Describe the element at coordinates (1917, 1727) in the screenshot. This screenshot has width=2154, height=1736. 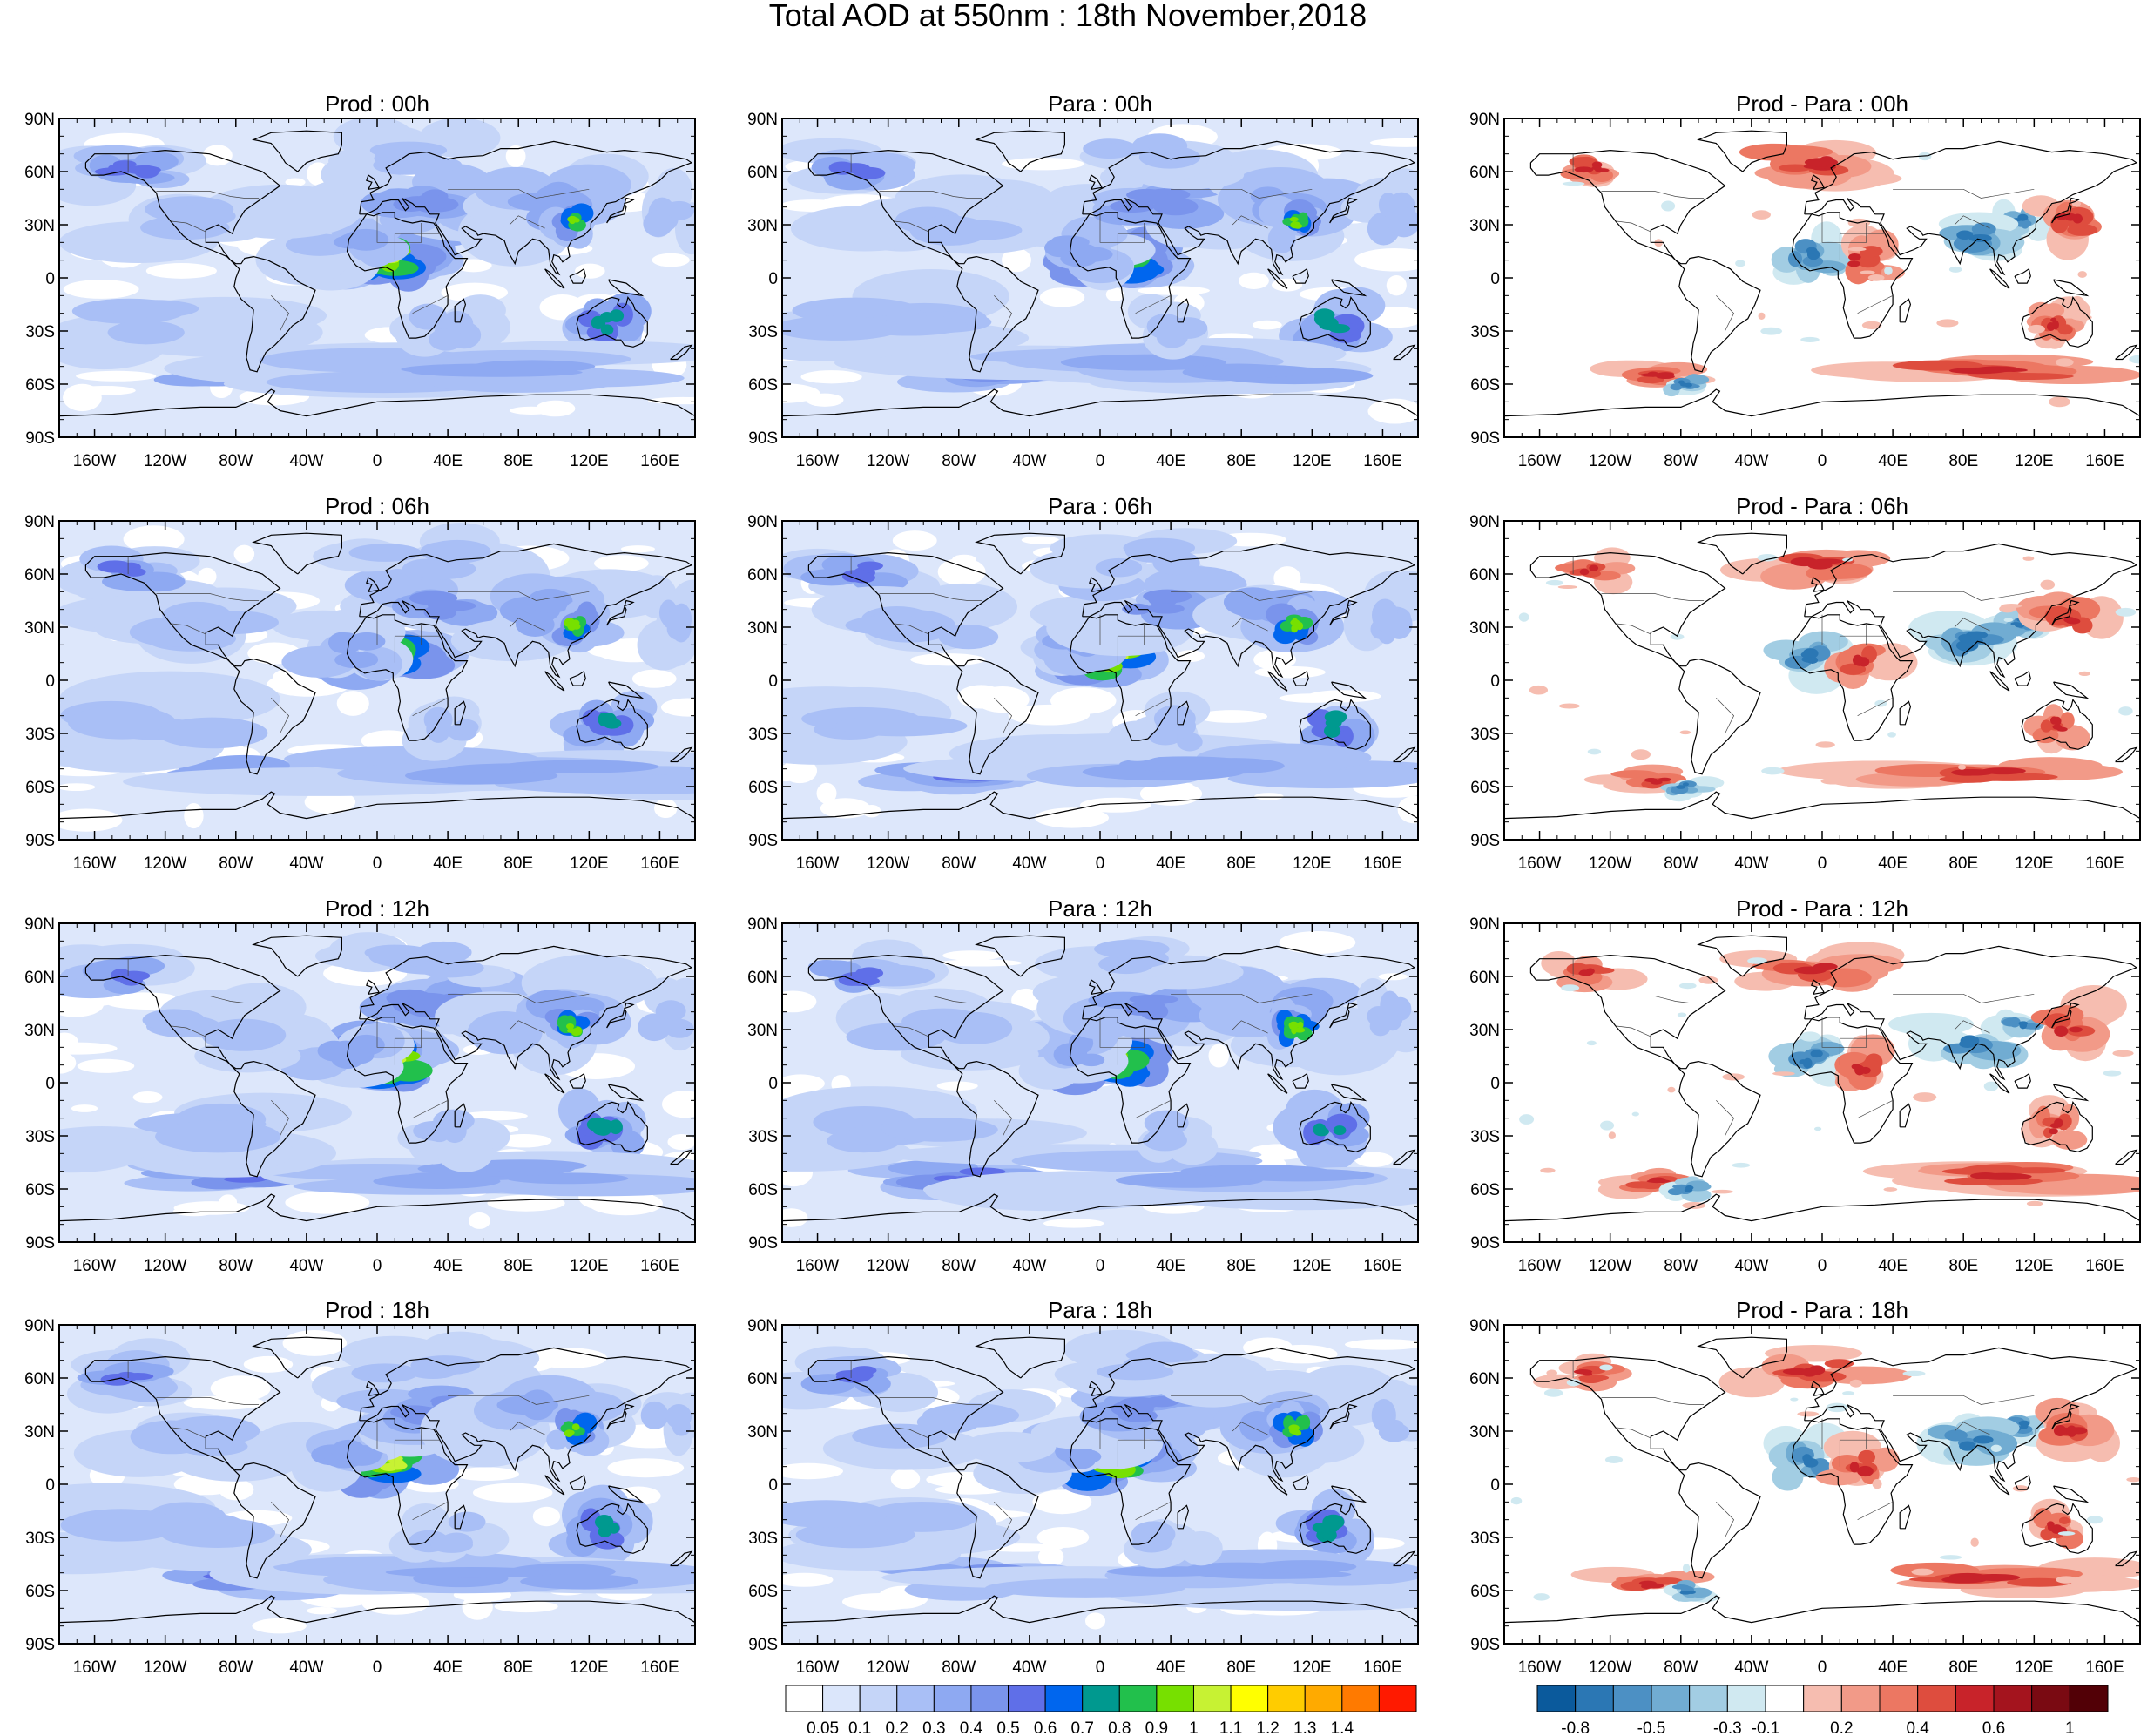
I see `colorbar-label: 0.4` at that location.